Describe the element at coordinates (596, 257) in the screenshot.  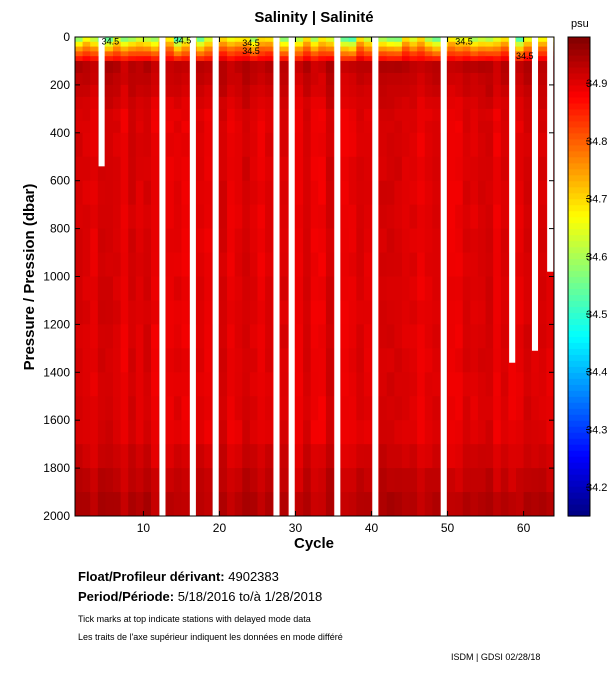
I see `colorbar-tick-label: 34.6` at that location.